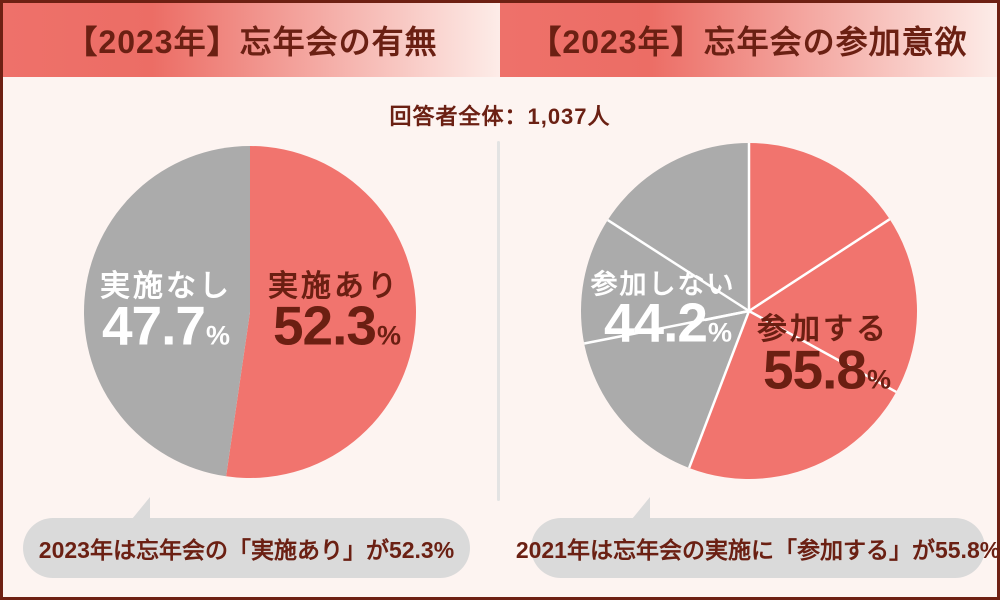 This screenshot has width=1000, height=600. I want to click on left-callout-text: 2023年は忘年会の「実施あり」が52.3%, so click(246, 550).